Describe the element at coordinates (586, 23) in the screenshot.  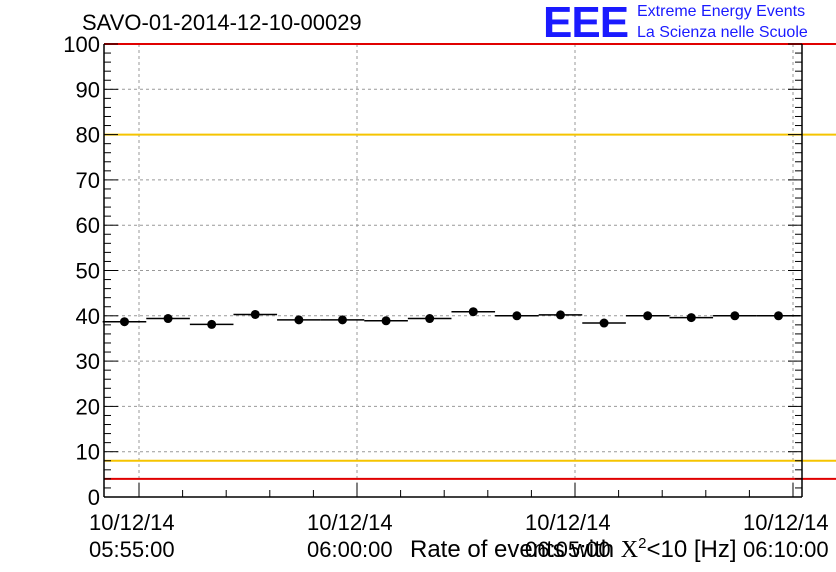
I see `eee-logo: EEE` at that location.